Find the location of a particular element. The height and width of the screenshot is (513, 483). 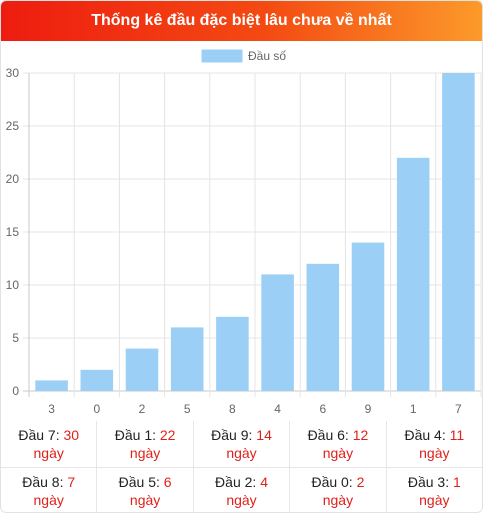

x-tick-label: 1 is located at coordinates (413, 409).